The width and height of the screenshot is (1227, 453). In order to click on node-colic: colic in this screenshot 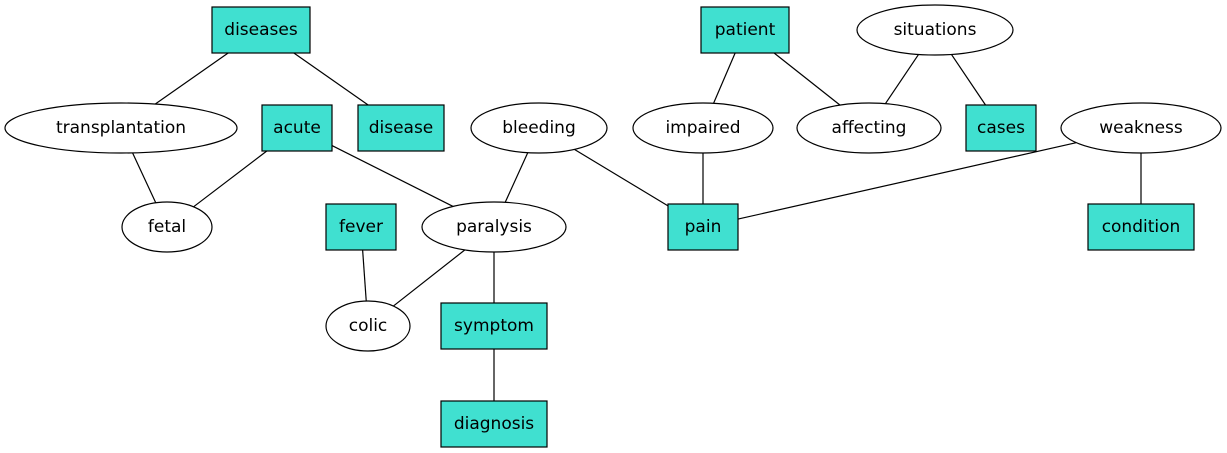, I will do `click(368, 326)`.